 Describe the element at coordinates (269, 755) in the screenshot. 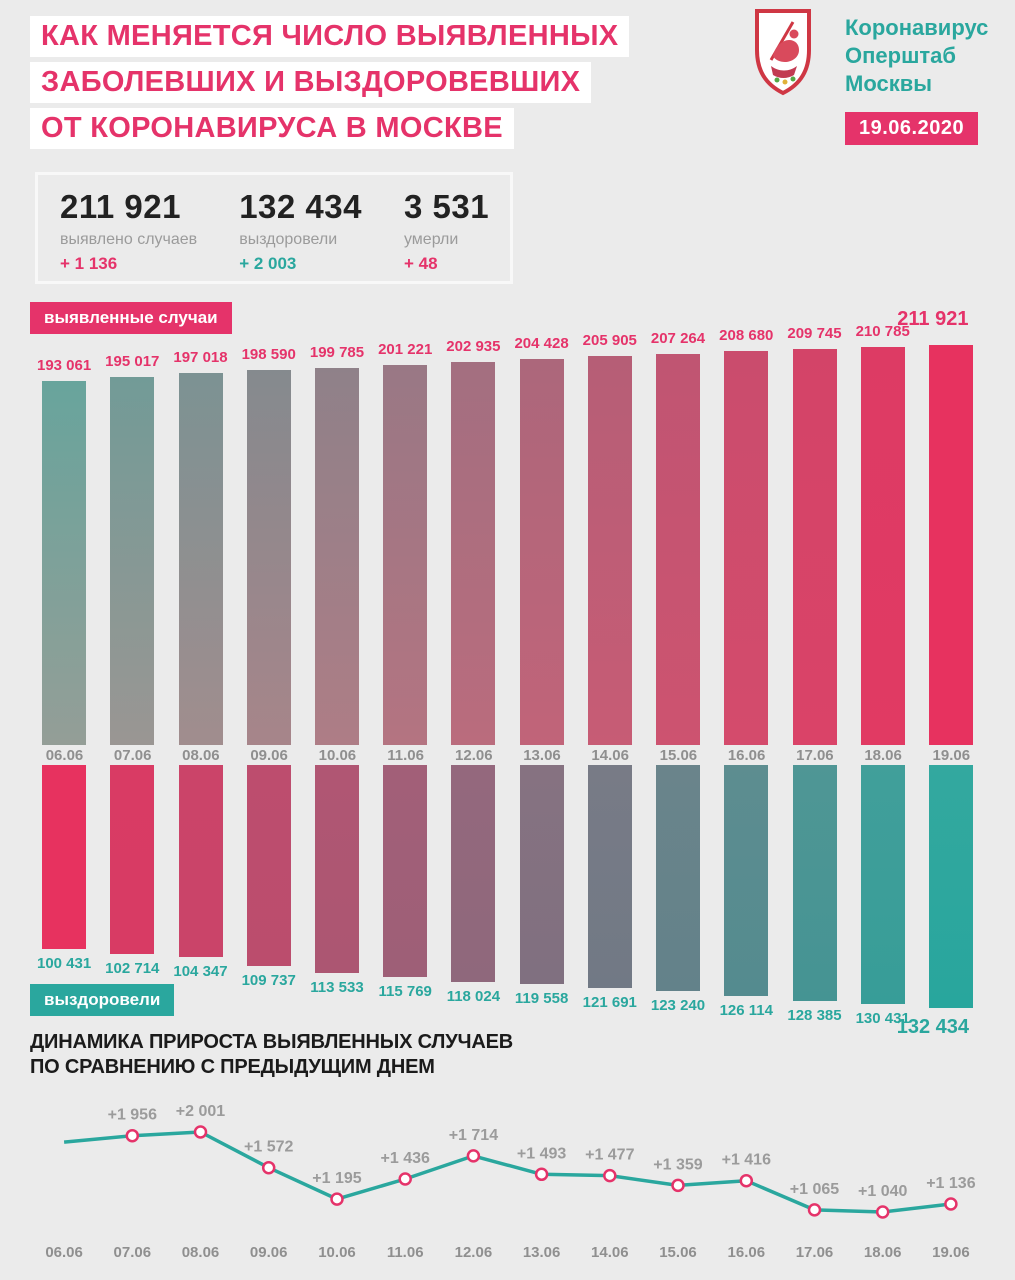

I see `date-tick: 09.06` at that location.